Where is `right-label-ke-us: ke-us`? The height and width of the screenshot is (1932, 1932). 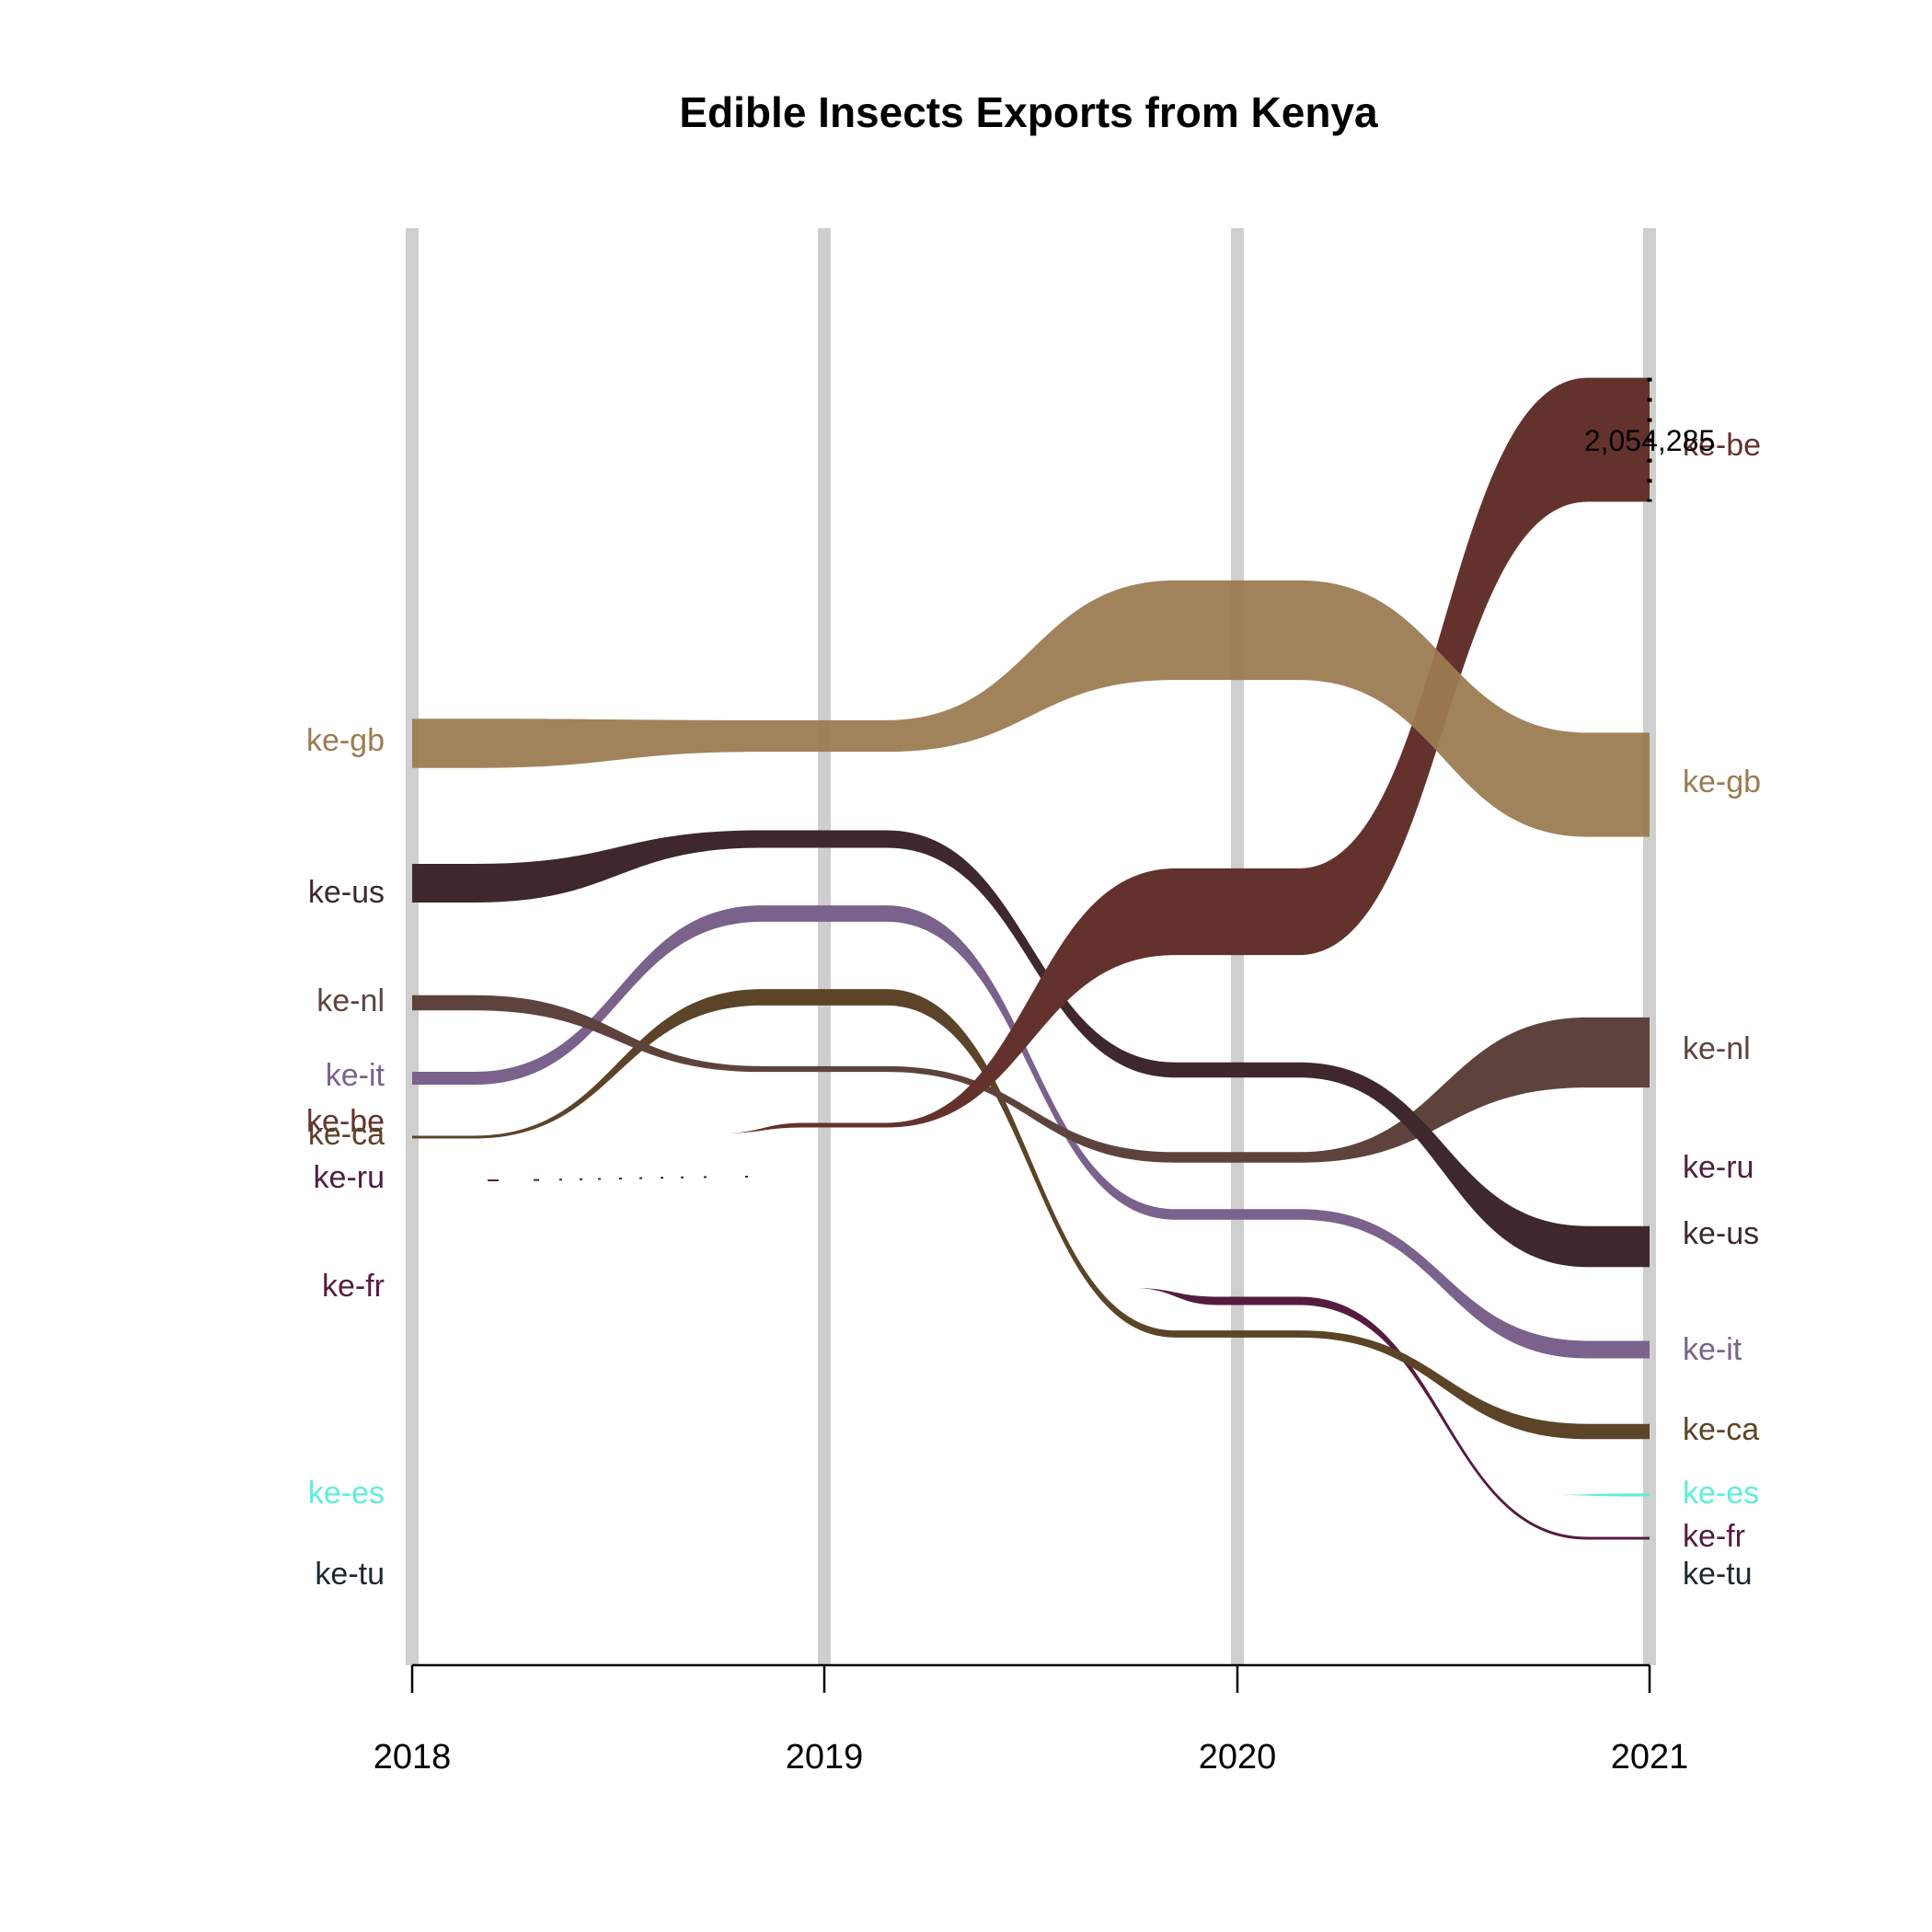
right-label-ke-us: ke-us is located at coordinates (1721, 1233).